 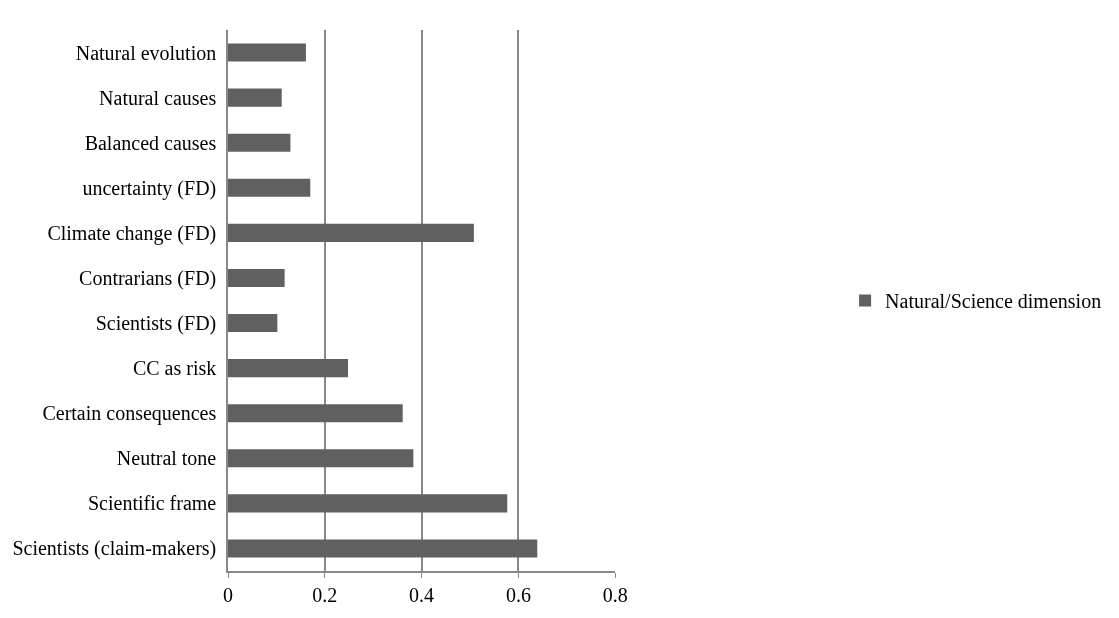 What do you see at coordinates (152, 503) in the screenshot?
I see `y-tick-label: Scientific frame` at bounding box center [152, 503].